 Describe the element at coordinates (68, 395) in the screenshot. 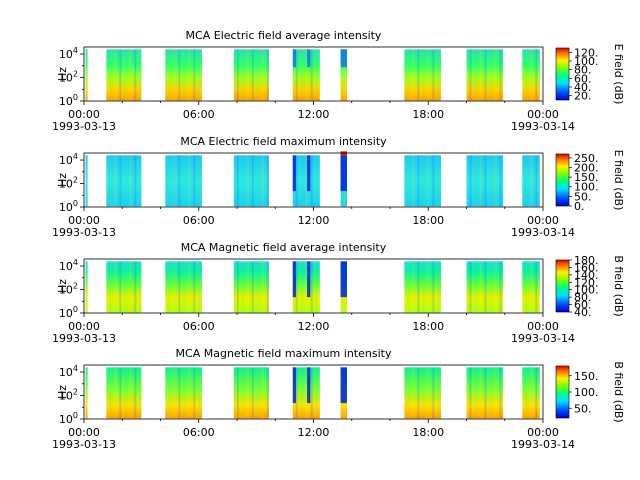

I see `y-tick-label: 10²` at that location.